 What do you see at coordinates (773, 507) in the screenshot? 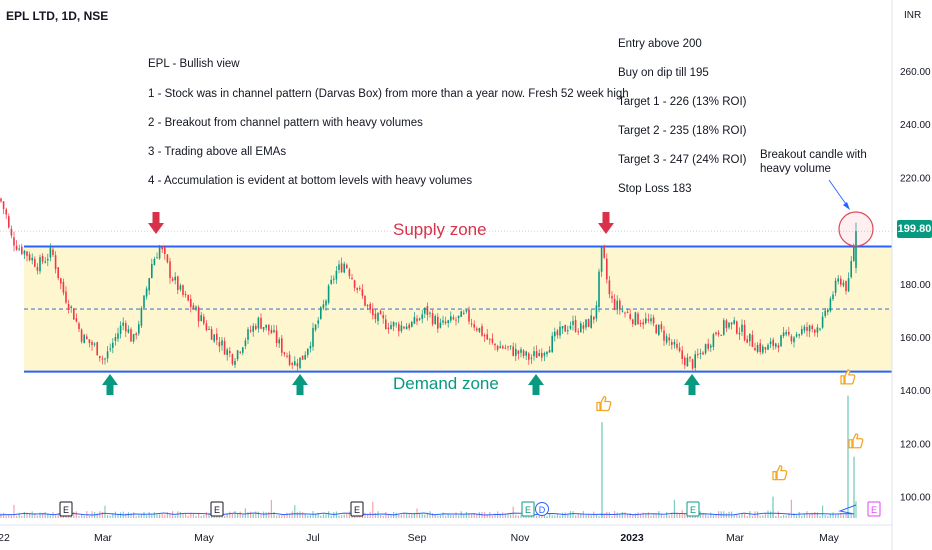
I see `volume-spike` at bounding box center [773, 507].